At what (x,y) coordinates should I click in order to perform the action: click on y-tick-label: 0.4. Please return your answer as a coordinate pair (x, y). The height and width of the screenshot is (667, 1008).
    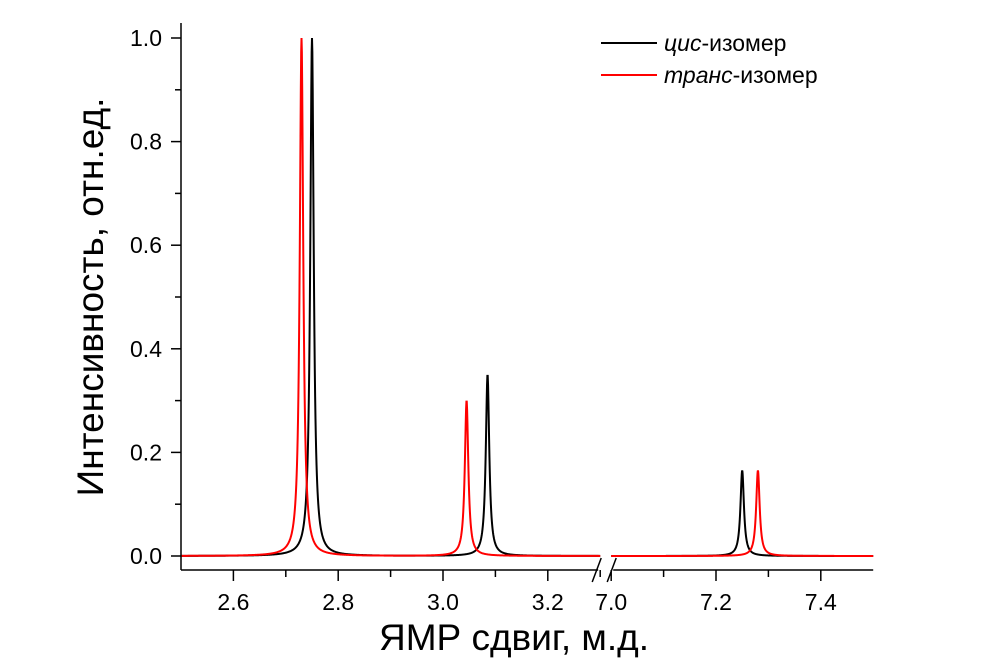
    Looking at the image, I should click on (146, 349).